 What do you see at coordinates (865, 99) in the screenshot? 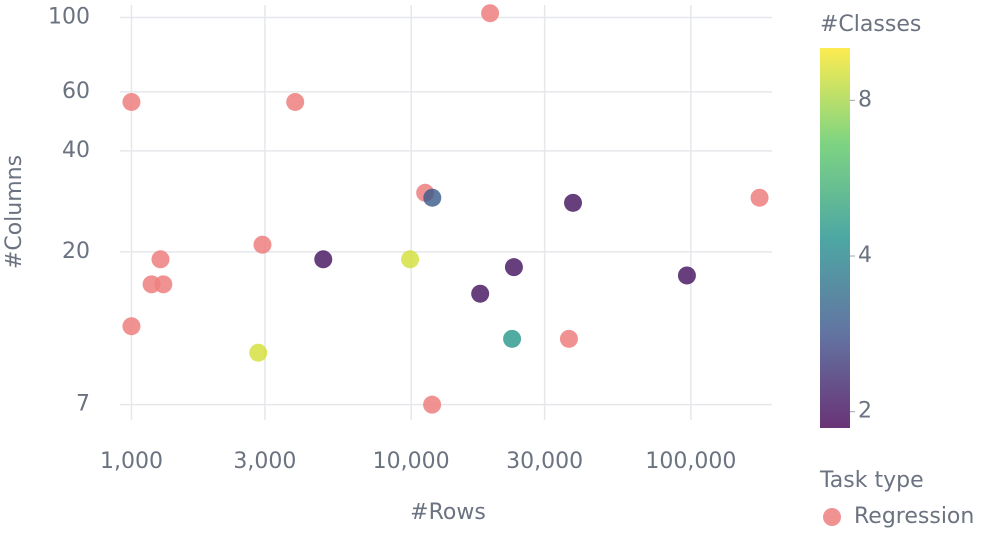
I see `colorbar-tick-label: 8` at bounding box center [865, 99].